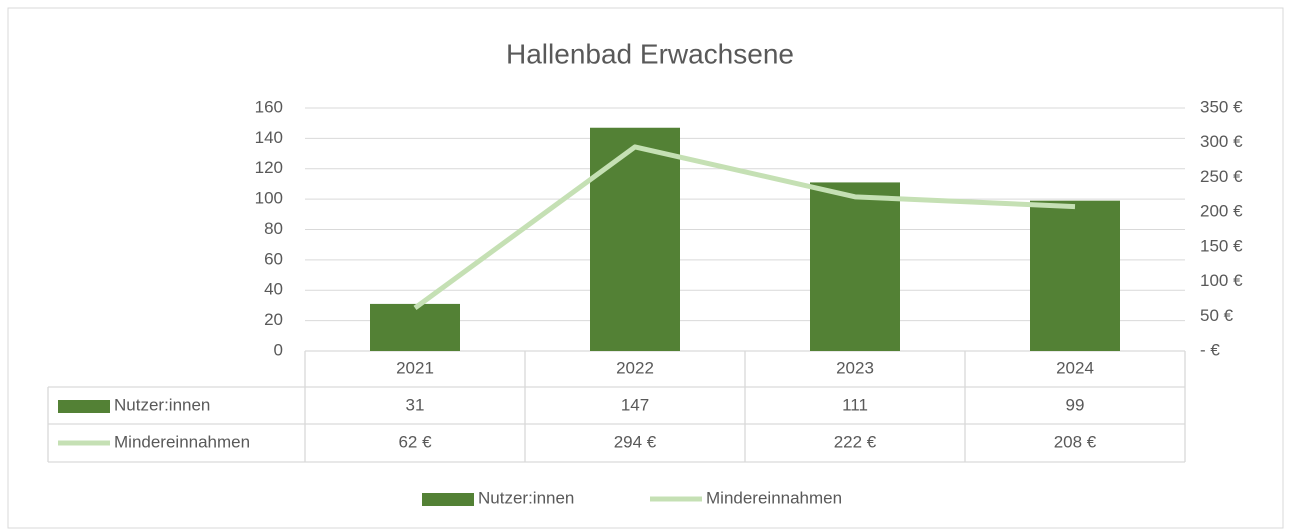 Image resolution: width=1291 pixels, height=531 pixels. I want to click on table-cell: 208 €, so click(1075, 441).